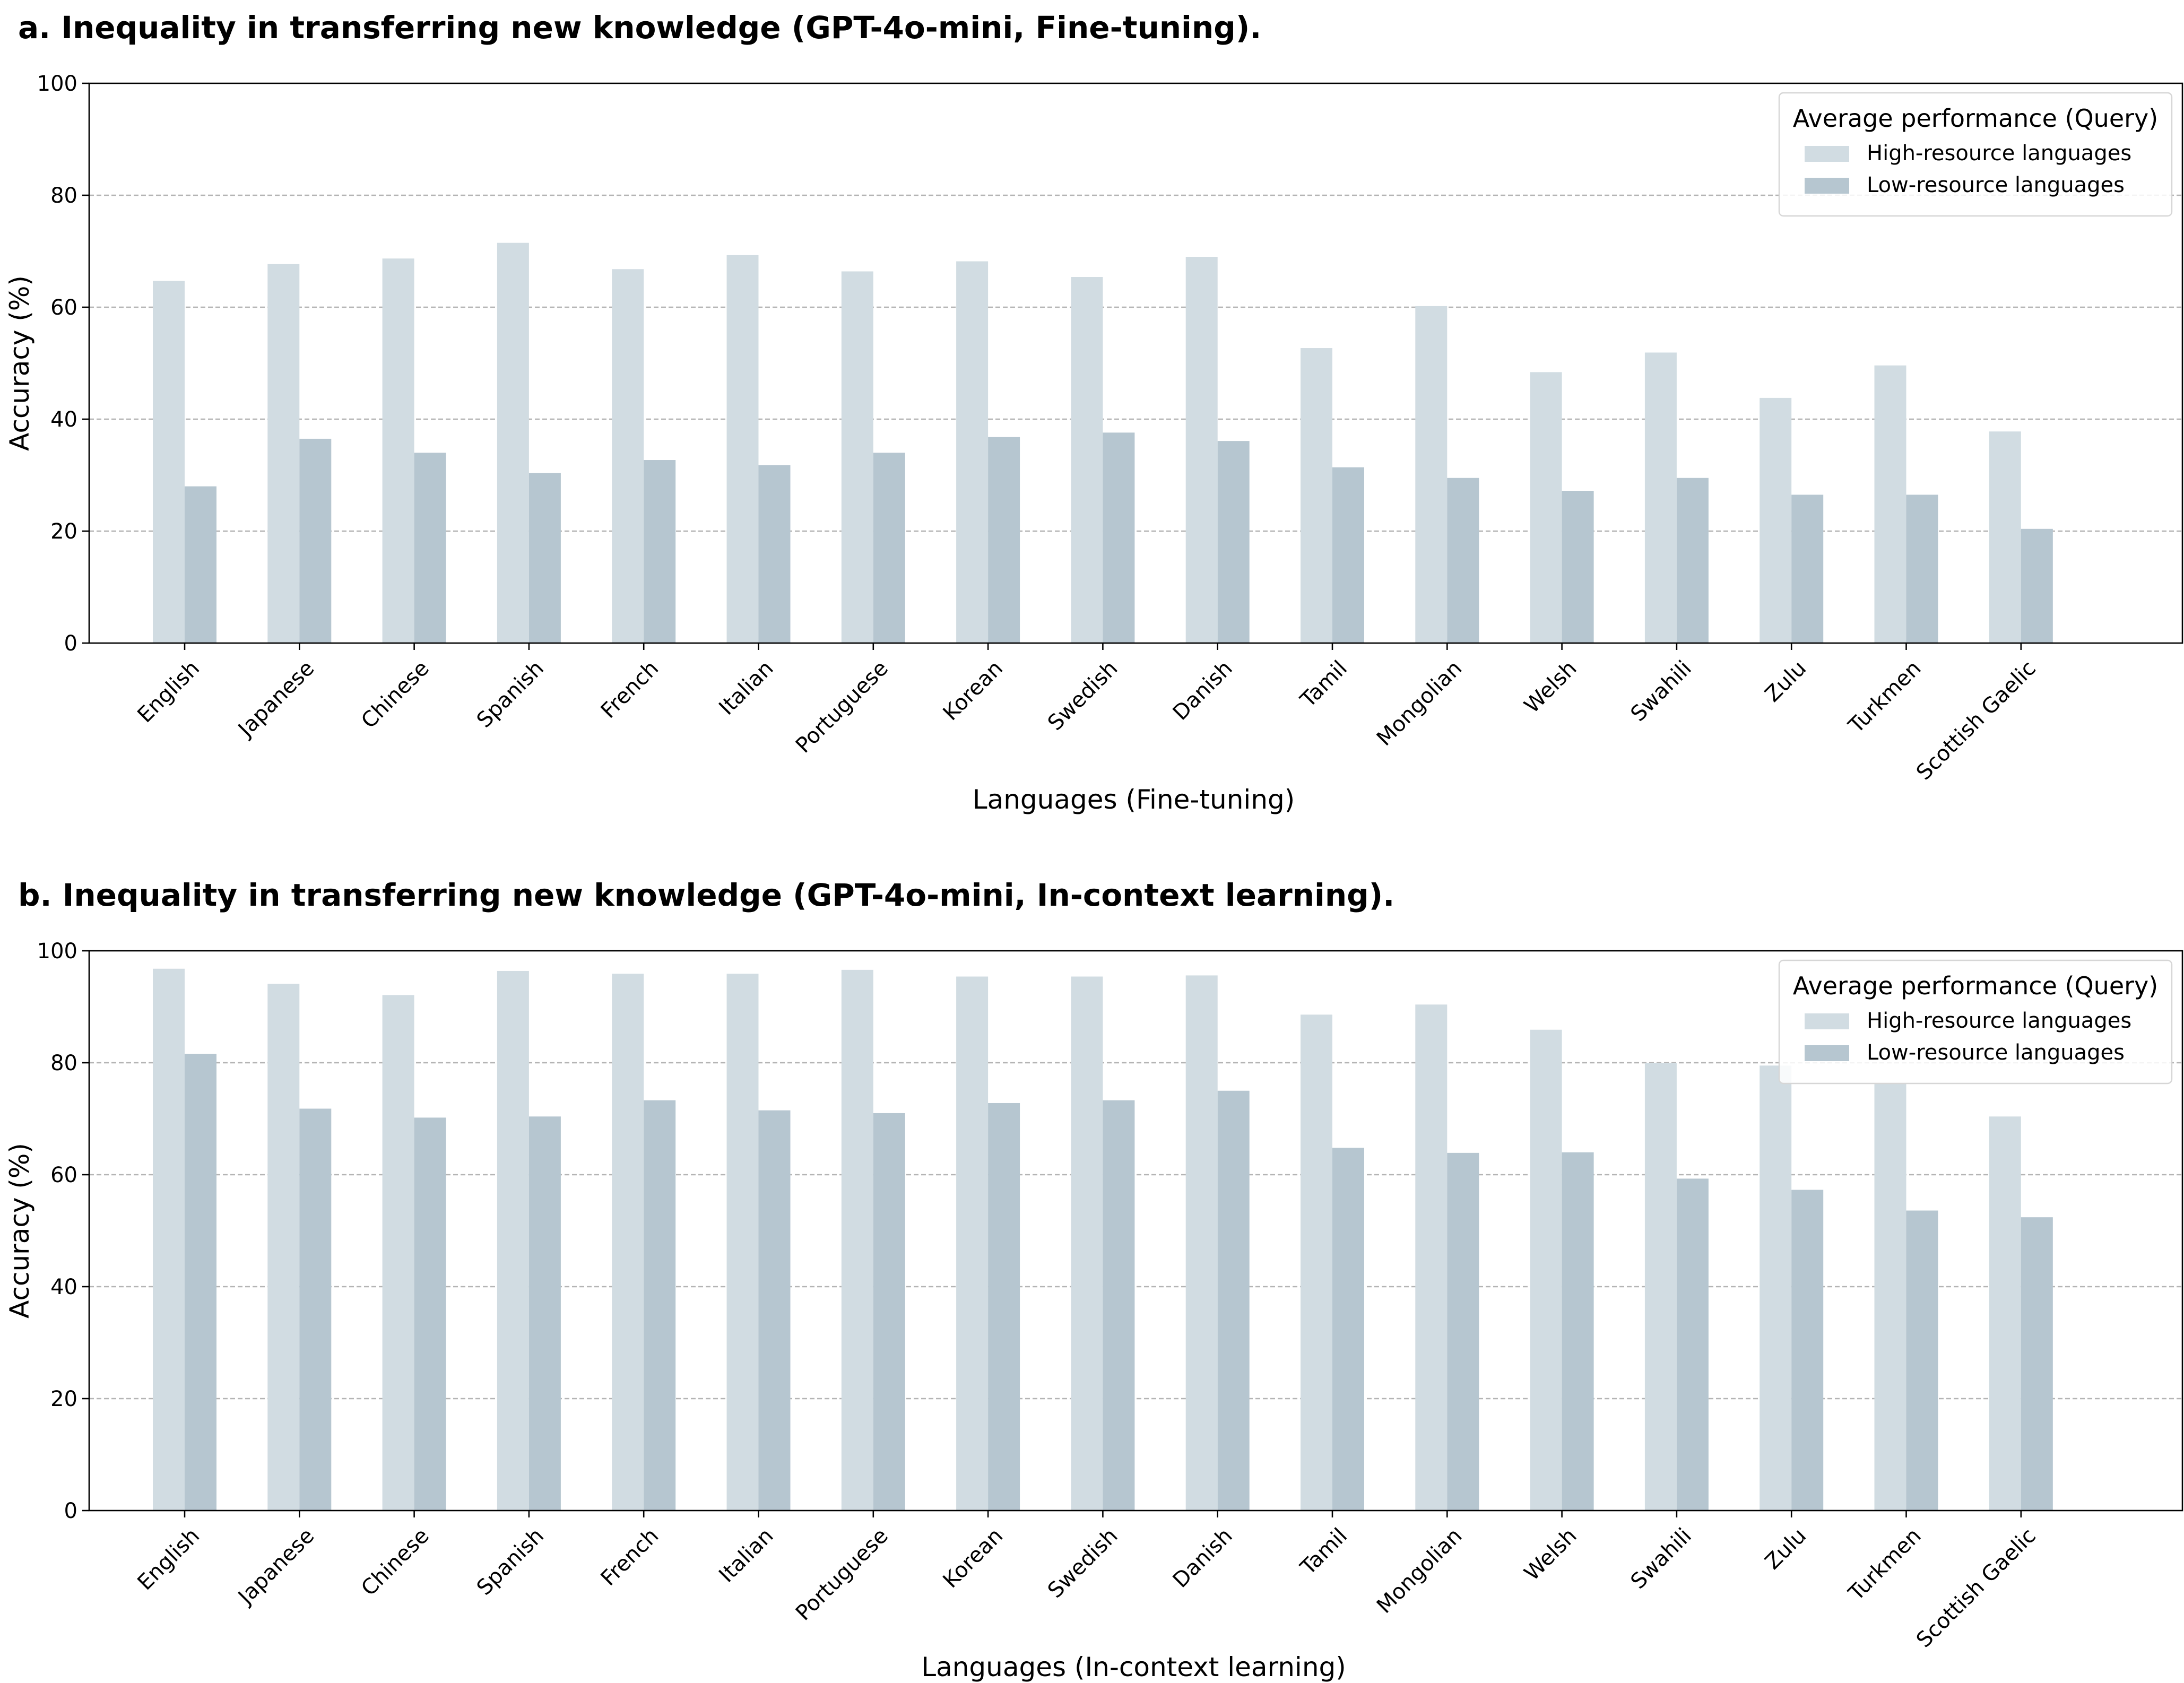 The height and width of the screenshot is (1683, 2184). Describe the element at coordinates (1578, 1332) in the screenshot. I see `panel-b-bar-low-welsh` at that location.